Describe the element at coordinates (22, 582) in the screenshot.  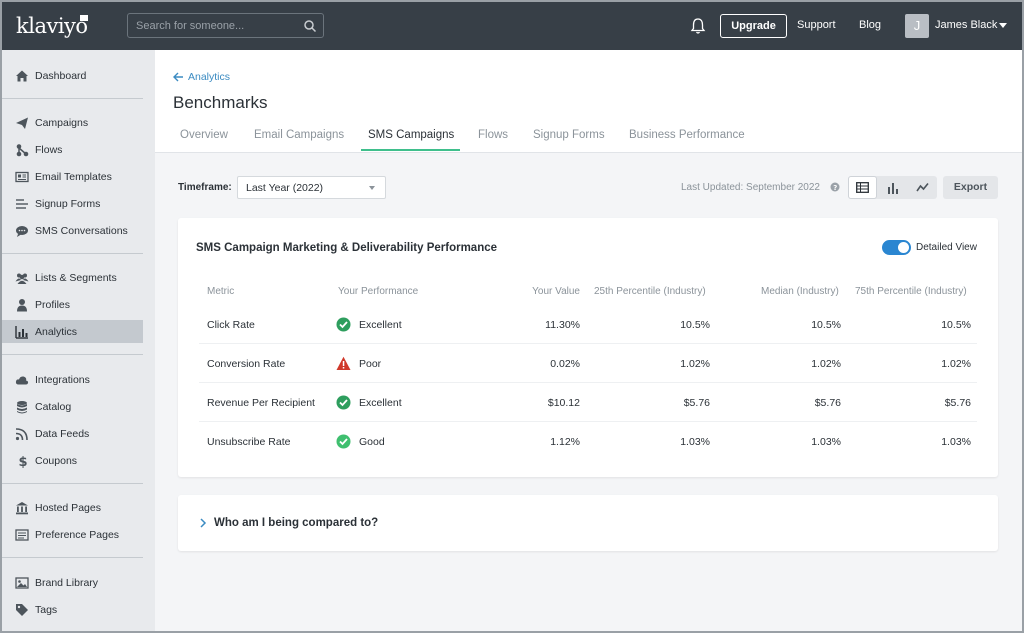
I see `image-icon` at that location.